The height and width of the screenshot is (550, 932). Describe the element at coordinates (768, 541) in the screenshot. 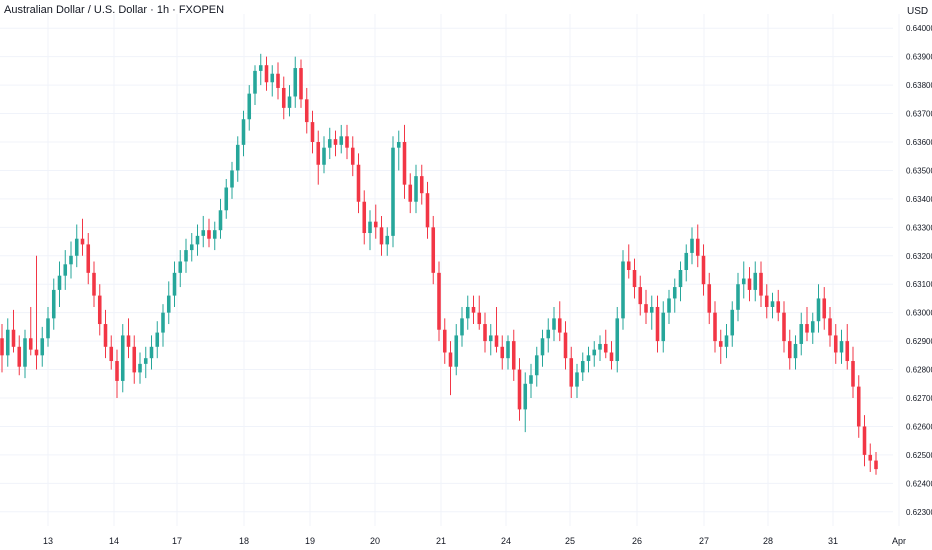

I see `x-tick-label: 28` at that location.